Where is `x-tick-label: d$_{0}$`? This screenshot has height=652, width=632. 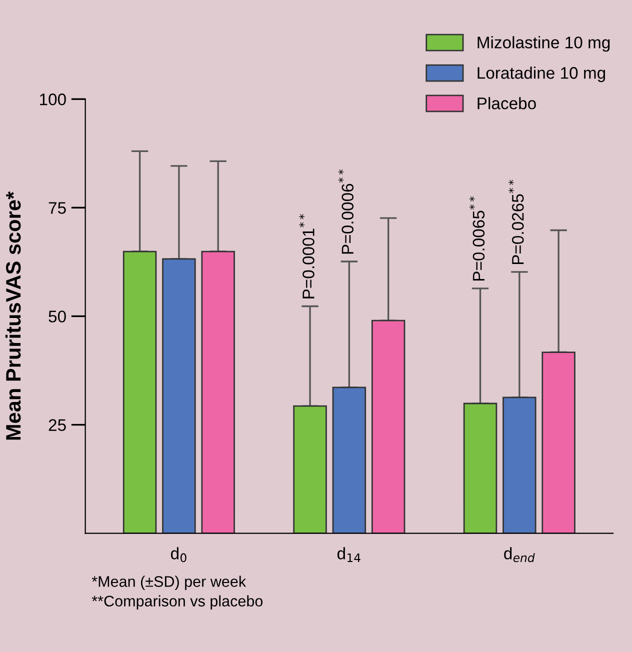
x-tick-label: d$_{0}$ is located at coordinates (178, 554).